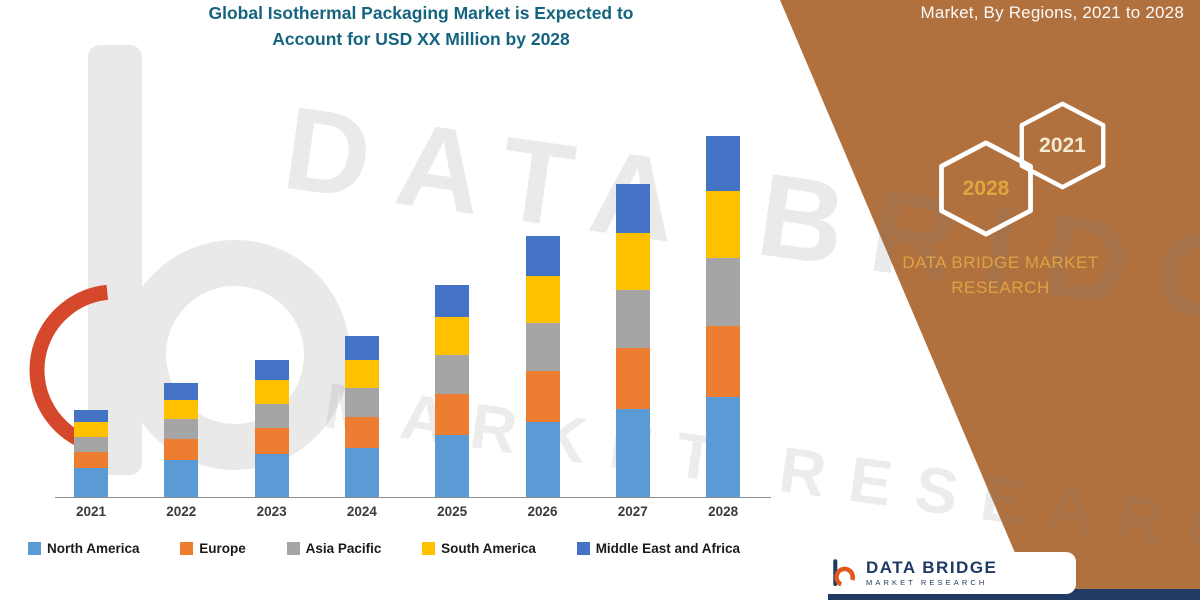 The width and height of the screenshot is (1200, 600). I want to click on brand-text-line2: RESEARCH, so click(1000, 287).